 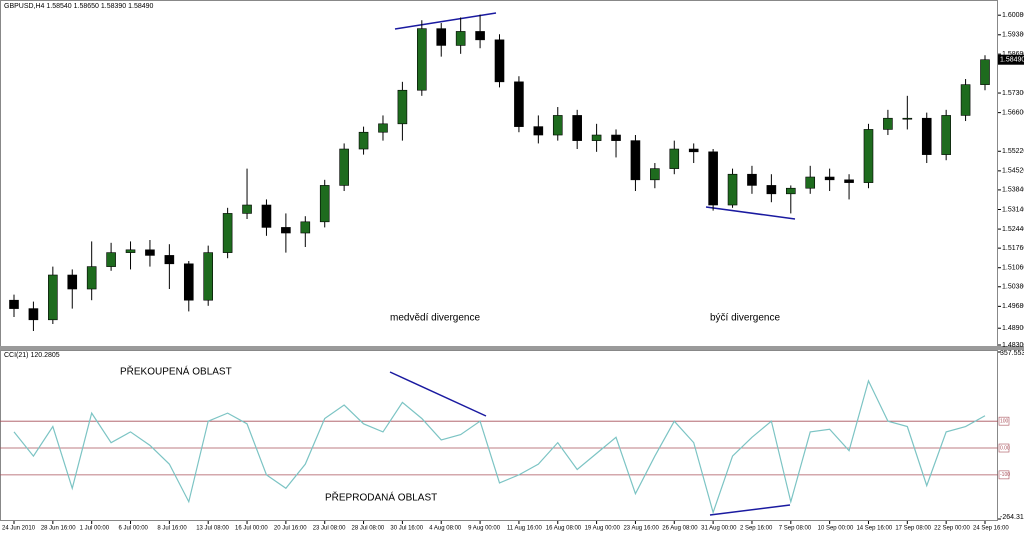 I want to click on x-tick-label: 13 Jul 08:00, so click(x=212, y=529).